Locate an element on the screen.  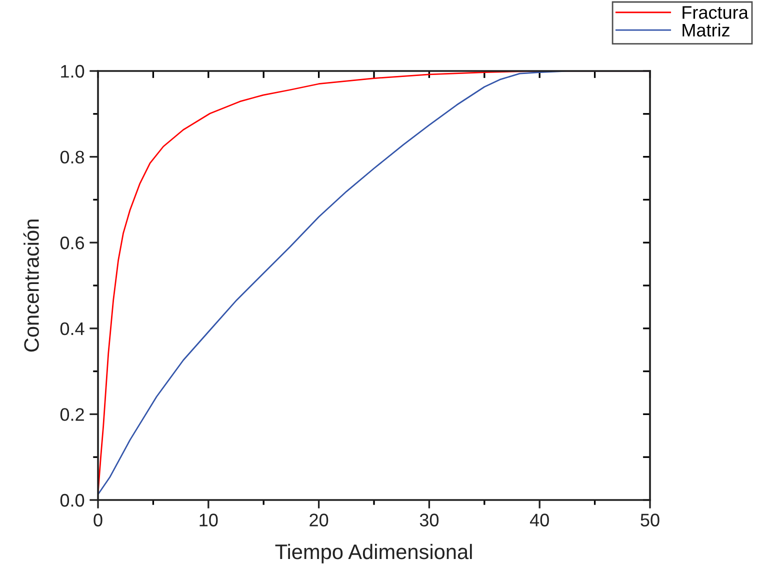
y-axis-title: Concentración is located at coordinates (31, 286).